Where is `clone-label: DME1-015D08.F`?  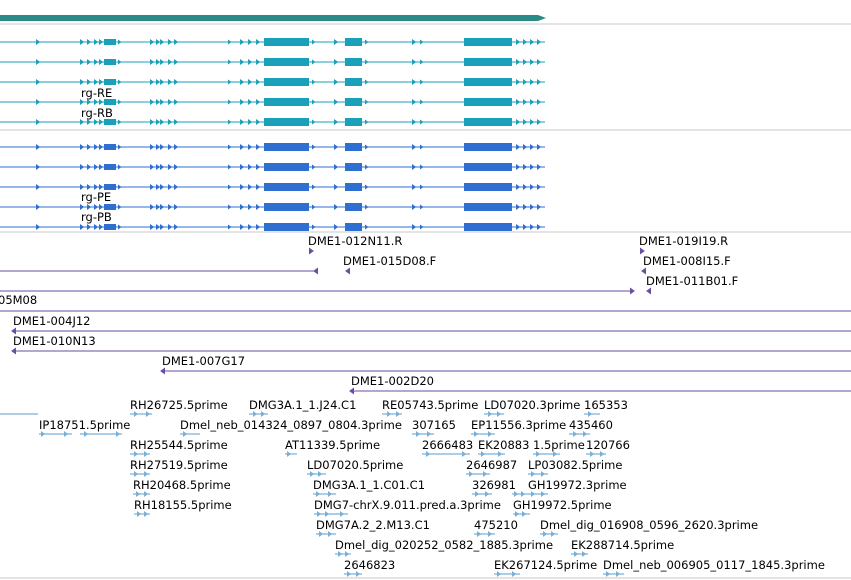 clone-label: DME1-015D08.F is located at coordinates (389, 261).